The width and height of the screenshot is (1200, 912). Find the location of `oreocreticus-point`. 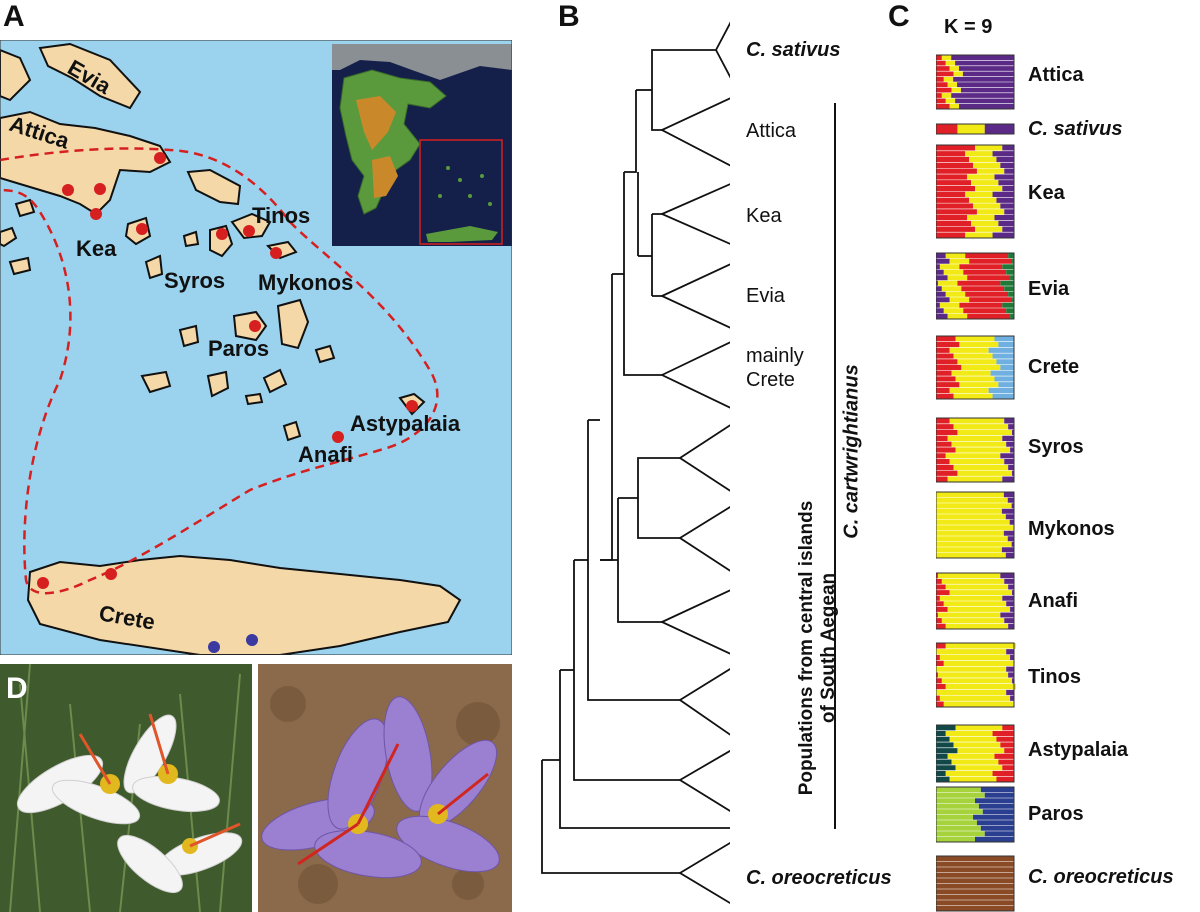

oreocreticus-point is located at coordinates (252, 640).